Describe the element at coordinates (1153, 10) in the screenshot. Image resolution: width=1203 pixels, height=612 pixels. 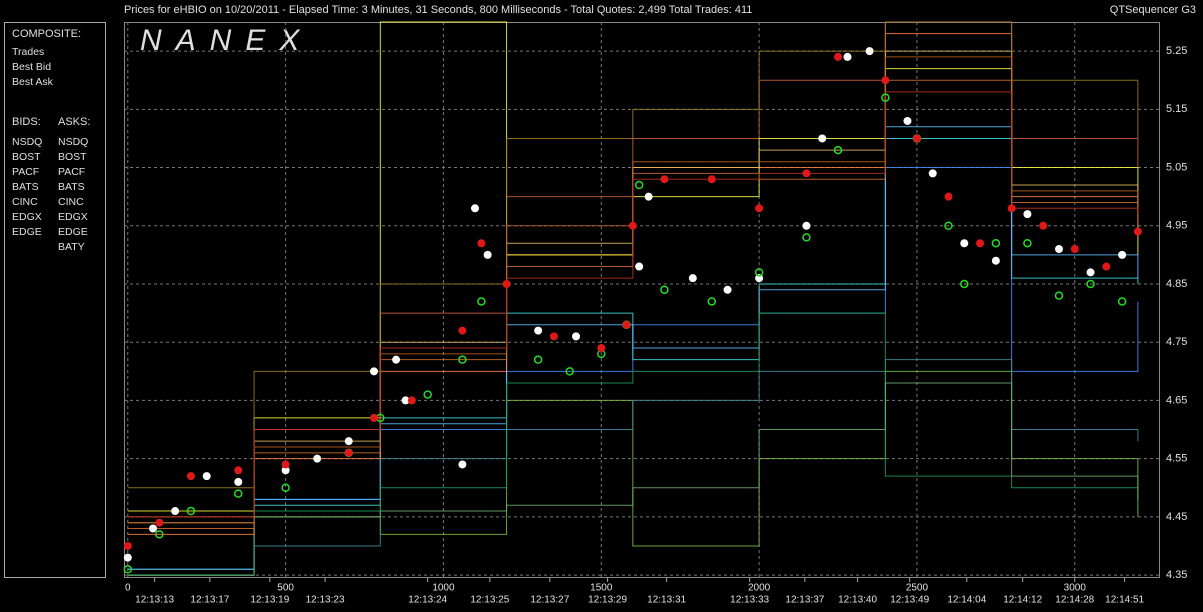
I see `brand: QTSequencer G3` at that location.